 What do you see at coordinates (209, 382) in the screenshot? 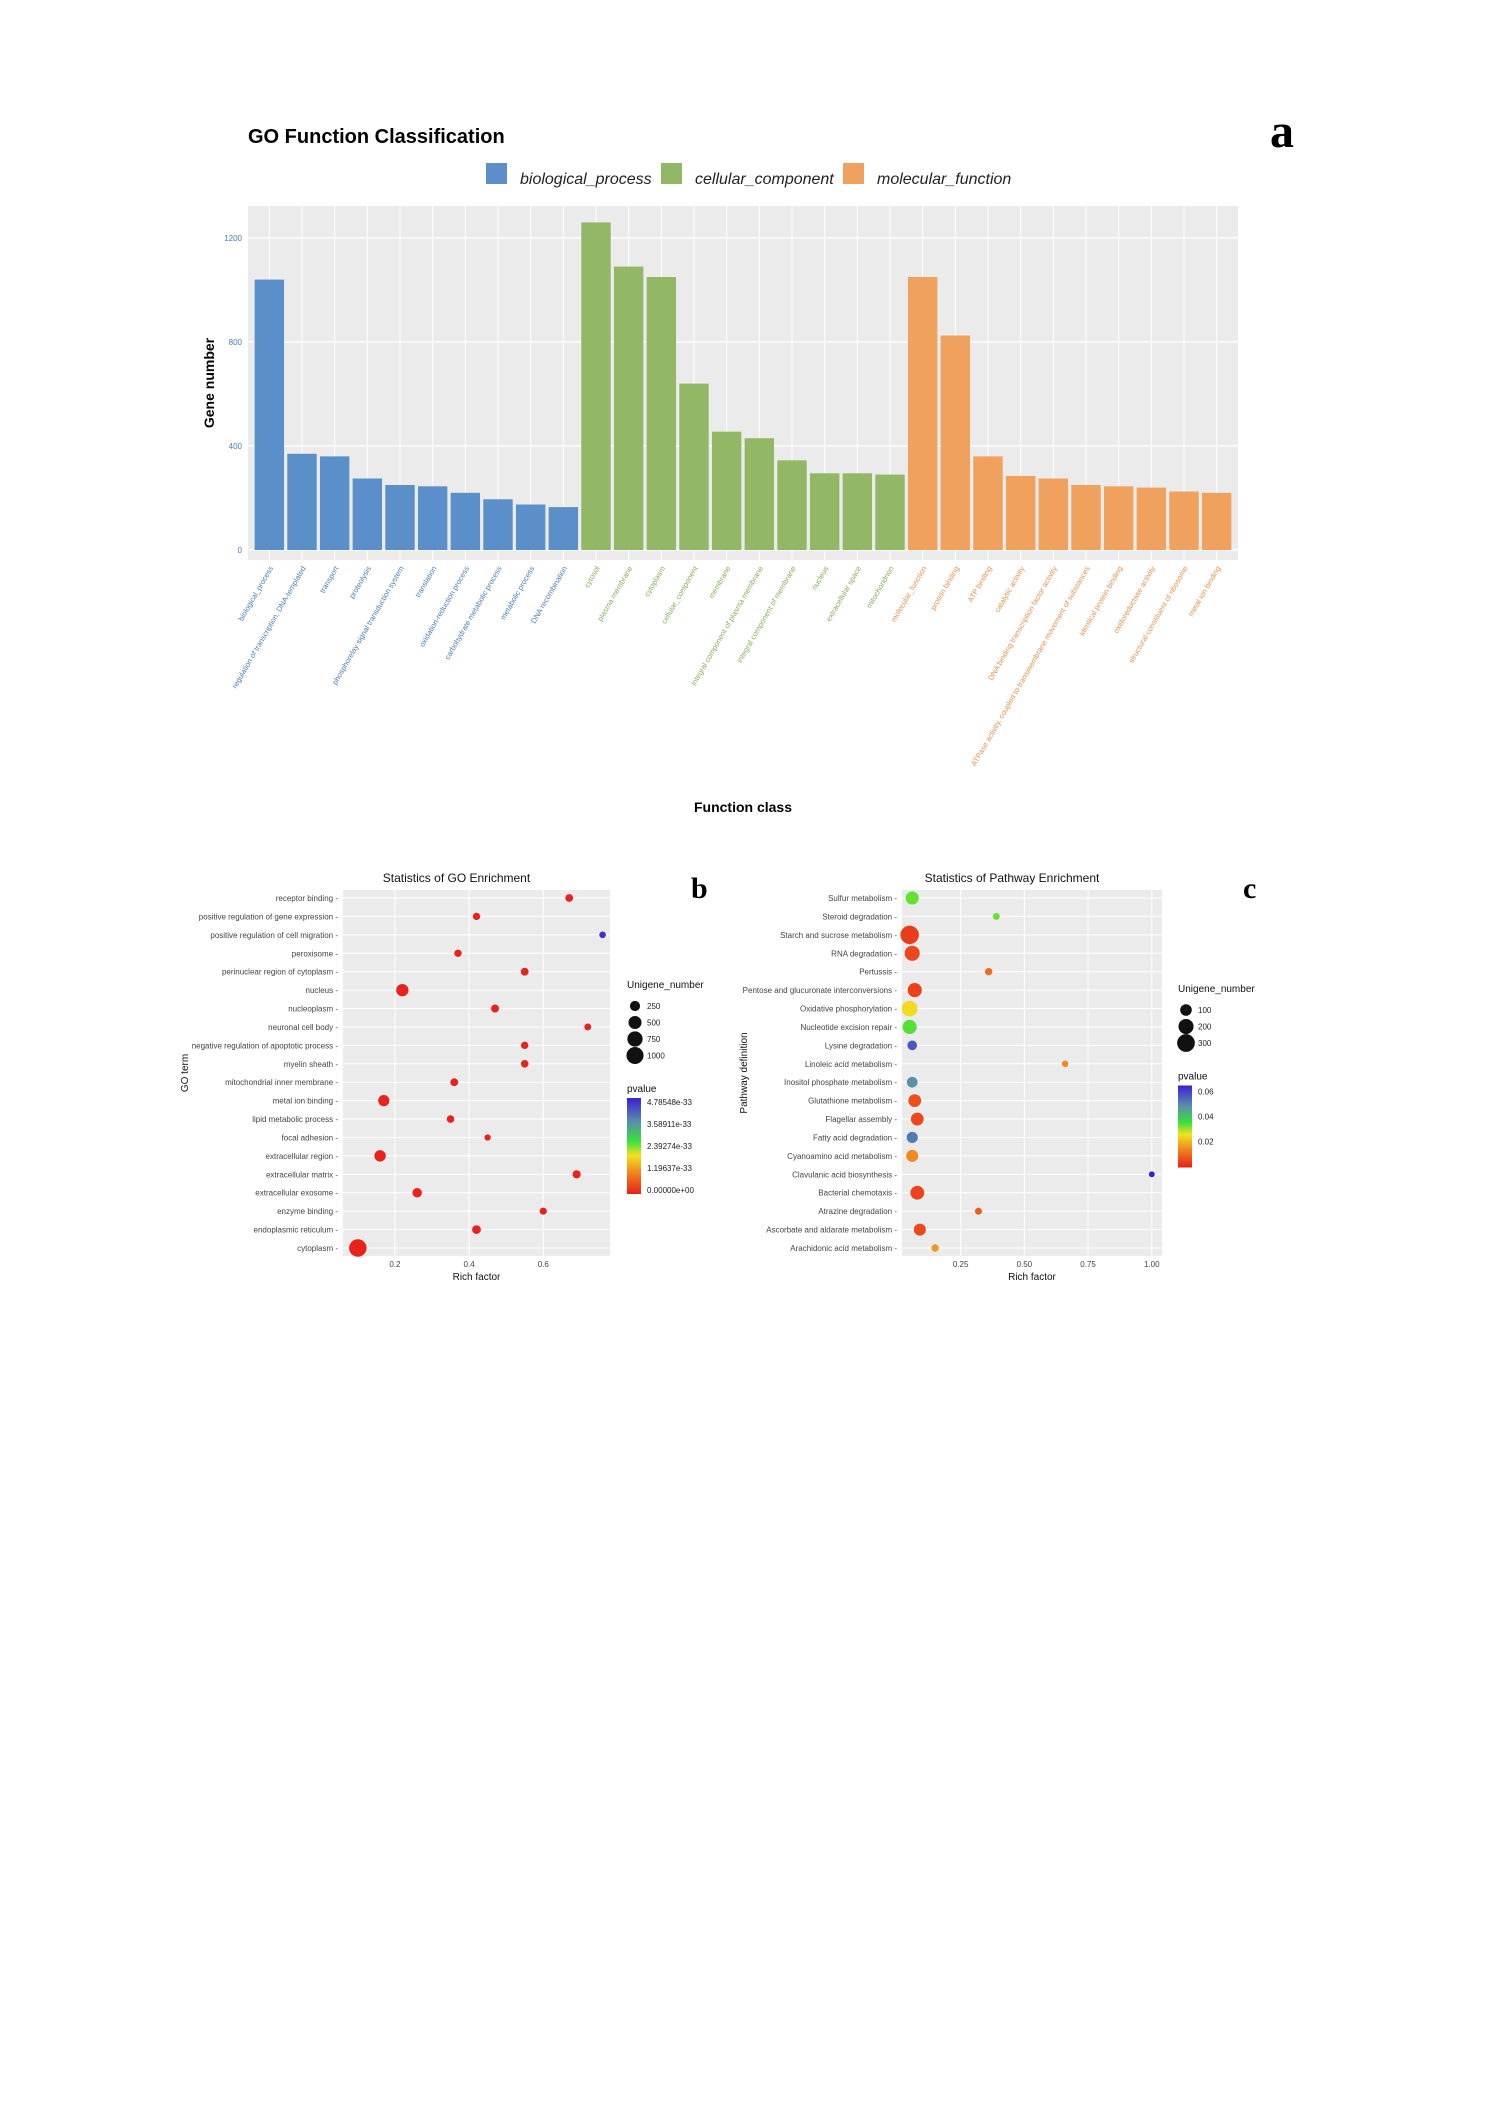
I see `y-axis-title: Gene number` at bounding box center [209, 382].